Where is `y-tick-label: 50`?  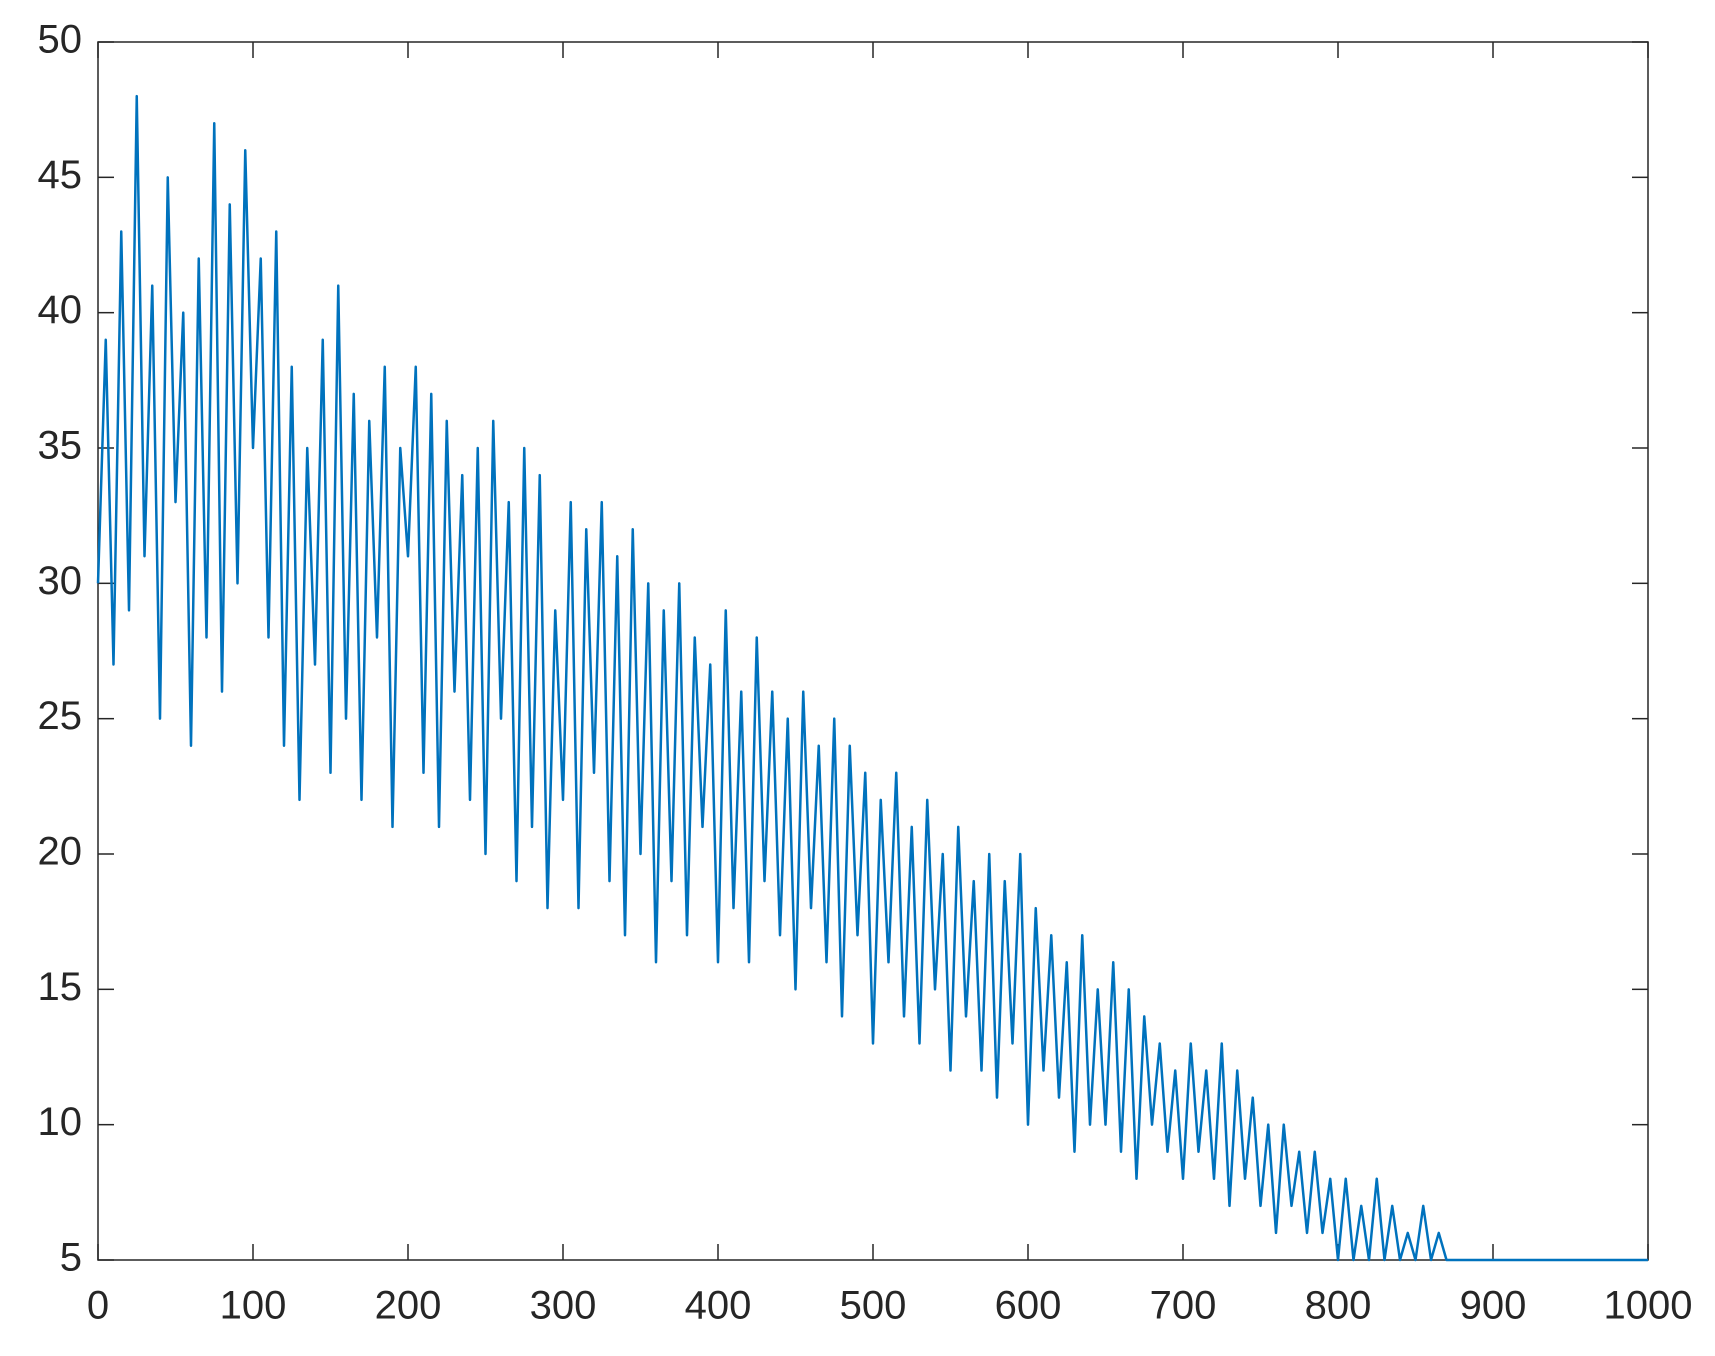 y-tick-label: 50 is located at coordinates (60, 40).